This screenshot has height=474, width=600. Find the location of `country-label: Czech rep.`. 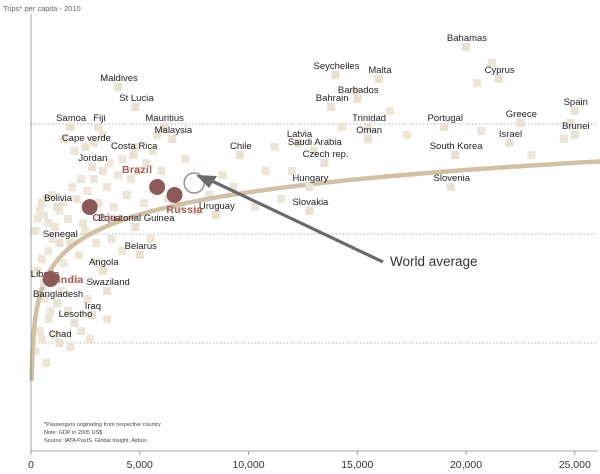

country-label: Czech rep. is located at coordinates (326, 154).